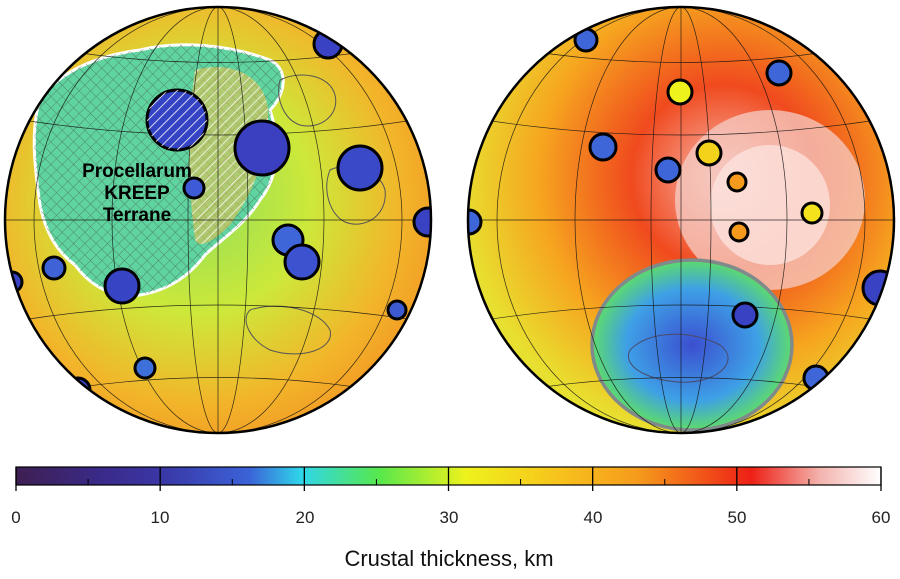 The width and height of the screenshot is (900, 579). Describe the element at coordinates (593, 517) in the screenshot. I see `colorbar-tick-label-40: 40` at that location.